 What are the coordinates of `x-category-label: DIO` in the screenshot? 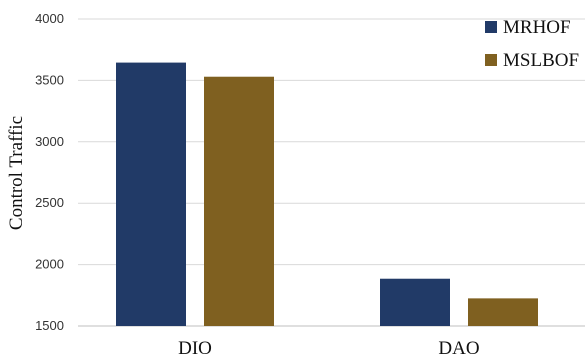 It's located at (195, 348).